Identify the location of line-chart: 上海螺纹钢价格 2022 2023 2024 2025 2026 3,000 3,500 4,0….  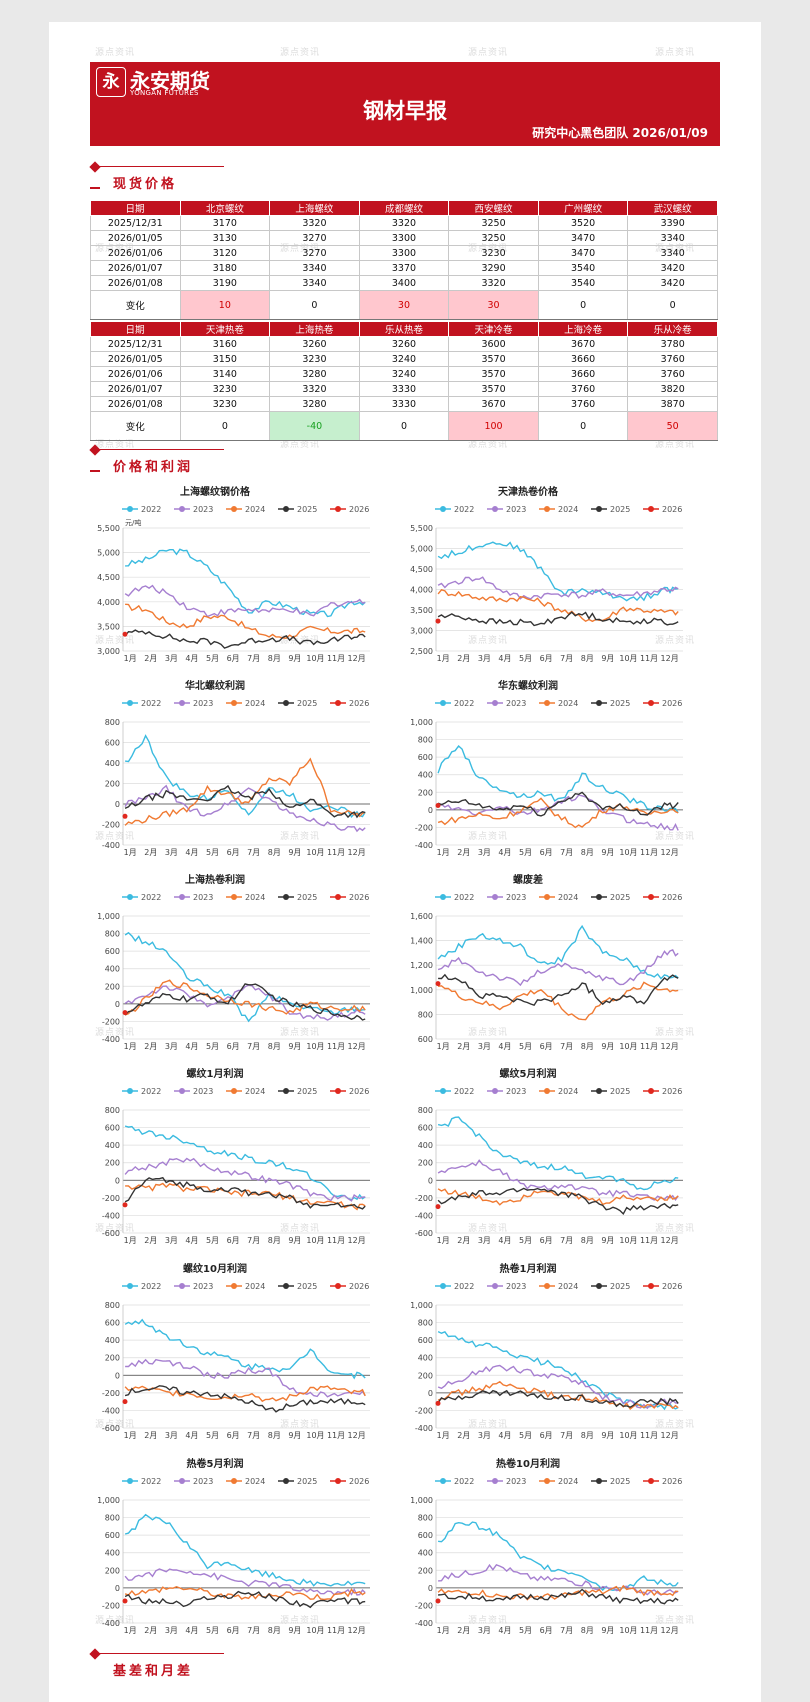
(240, 573).